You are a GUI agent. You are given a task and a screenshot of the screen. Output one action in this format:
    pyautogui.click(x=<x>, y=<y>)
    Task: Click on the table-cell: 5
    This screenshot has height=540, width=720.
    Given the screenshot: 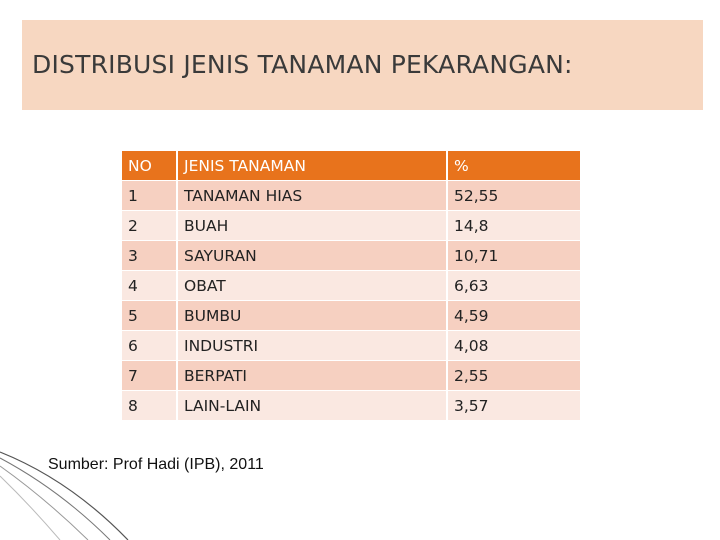 What is the action you would take?
    pyautogui.click(x=149, y=315)
    